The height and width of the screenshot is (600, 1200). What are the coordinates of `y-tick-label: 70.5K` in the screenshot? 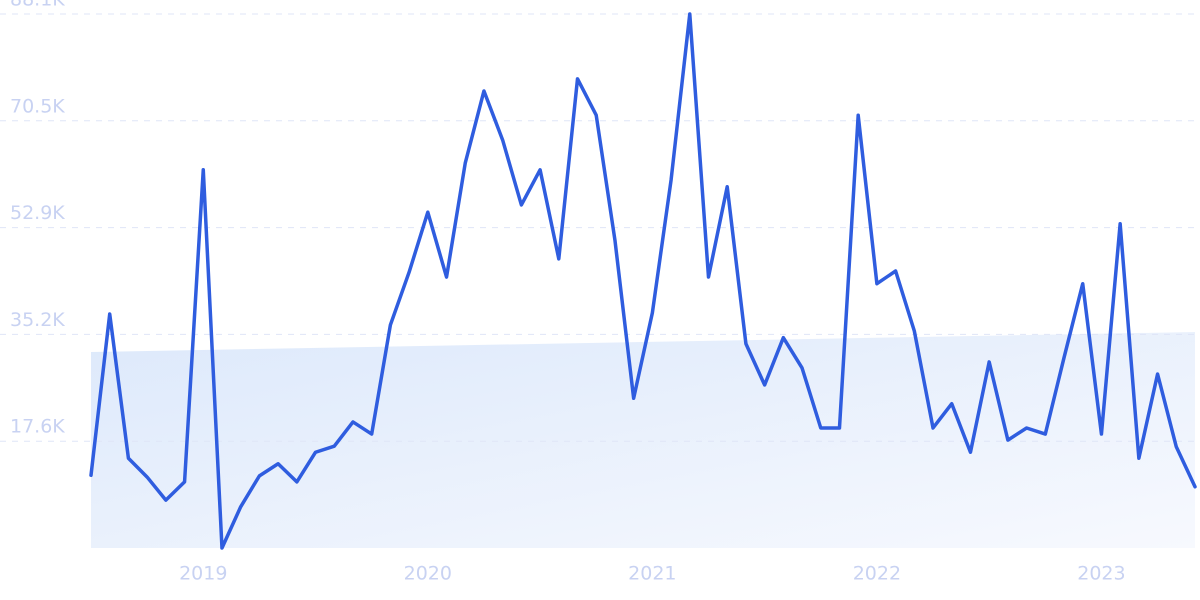 It's located at (37, 106).